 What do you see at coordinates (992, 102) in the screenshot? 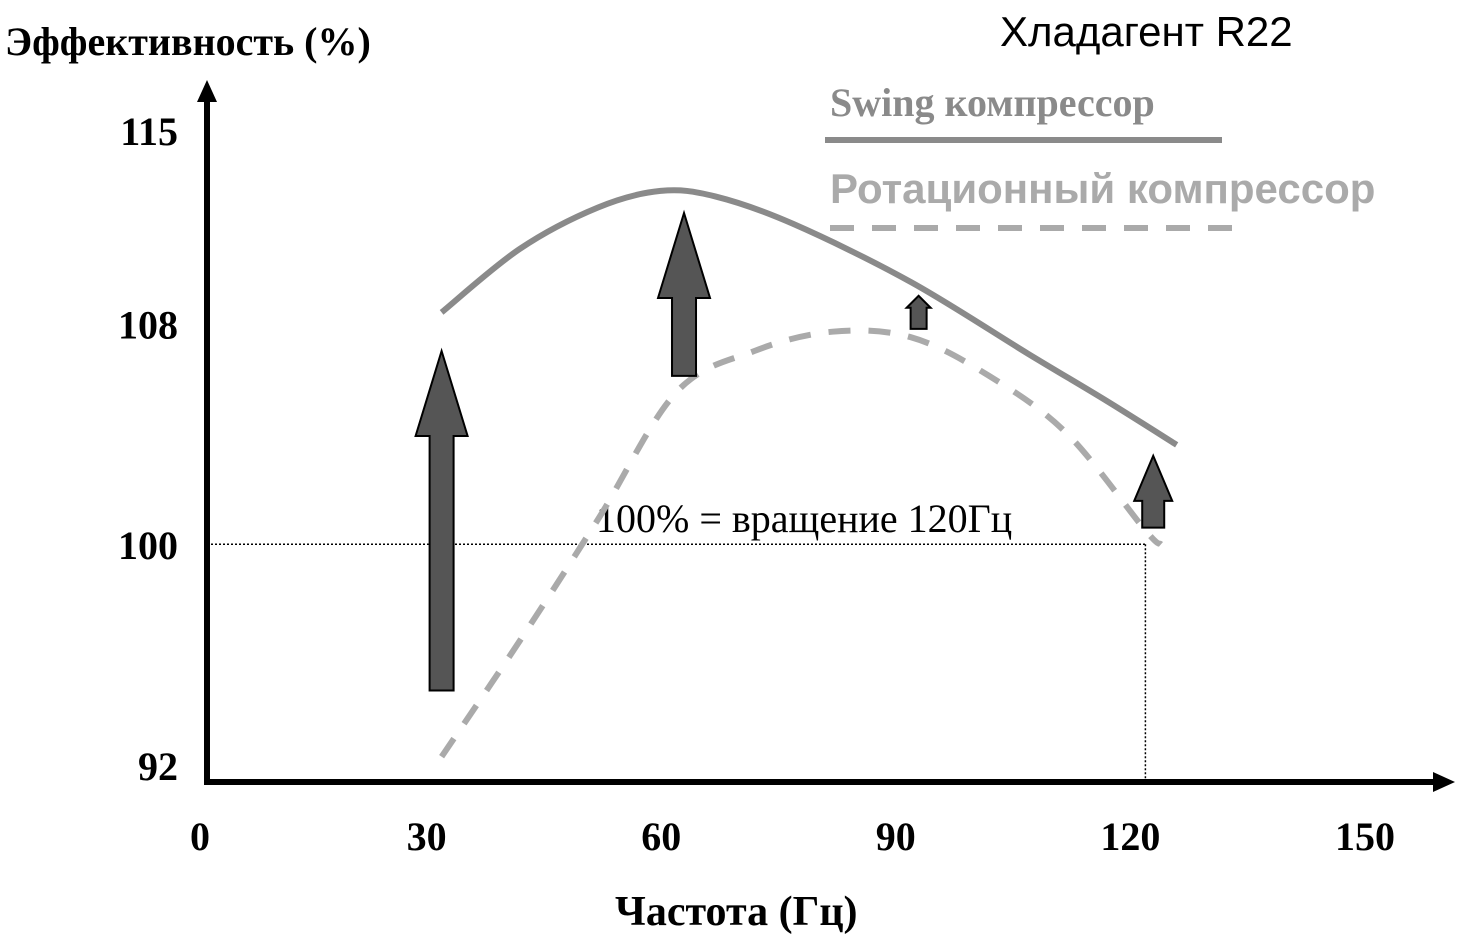
I see `legend-swing-label: Swing компрессор` at bounding box center [992, 102].